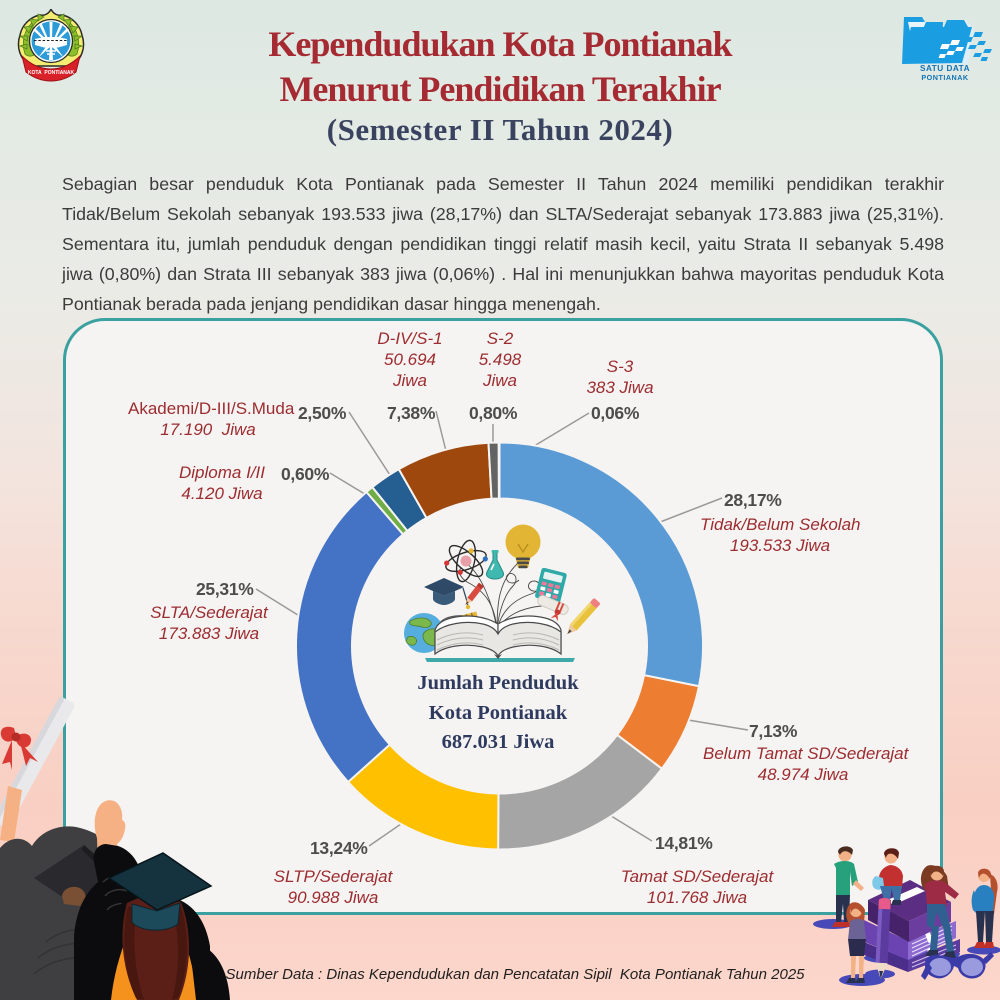 The height and width of the screenshot is (1000, 1000). Describe the element at coordinates (945, 68) in the screenshot. I see `svg-text: SATU DATA` at that location.